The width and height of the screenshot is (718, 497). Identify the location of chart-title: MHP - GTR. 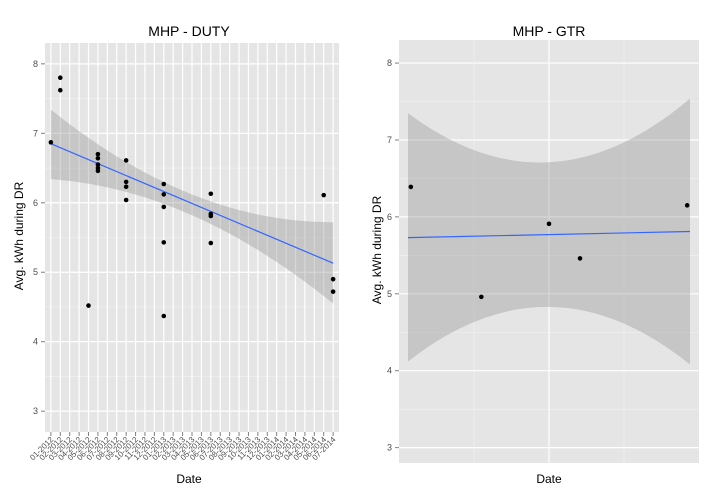
(549, 31).